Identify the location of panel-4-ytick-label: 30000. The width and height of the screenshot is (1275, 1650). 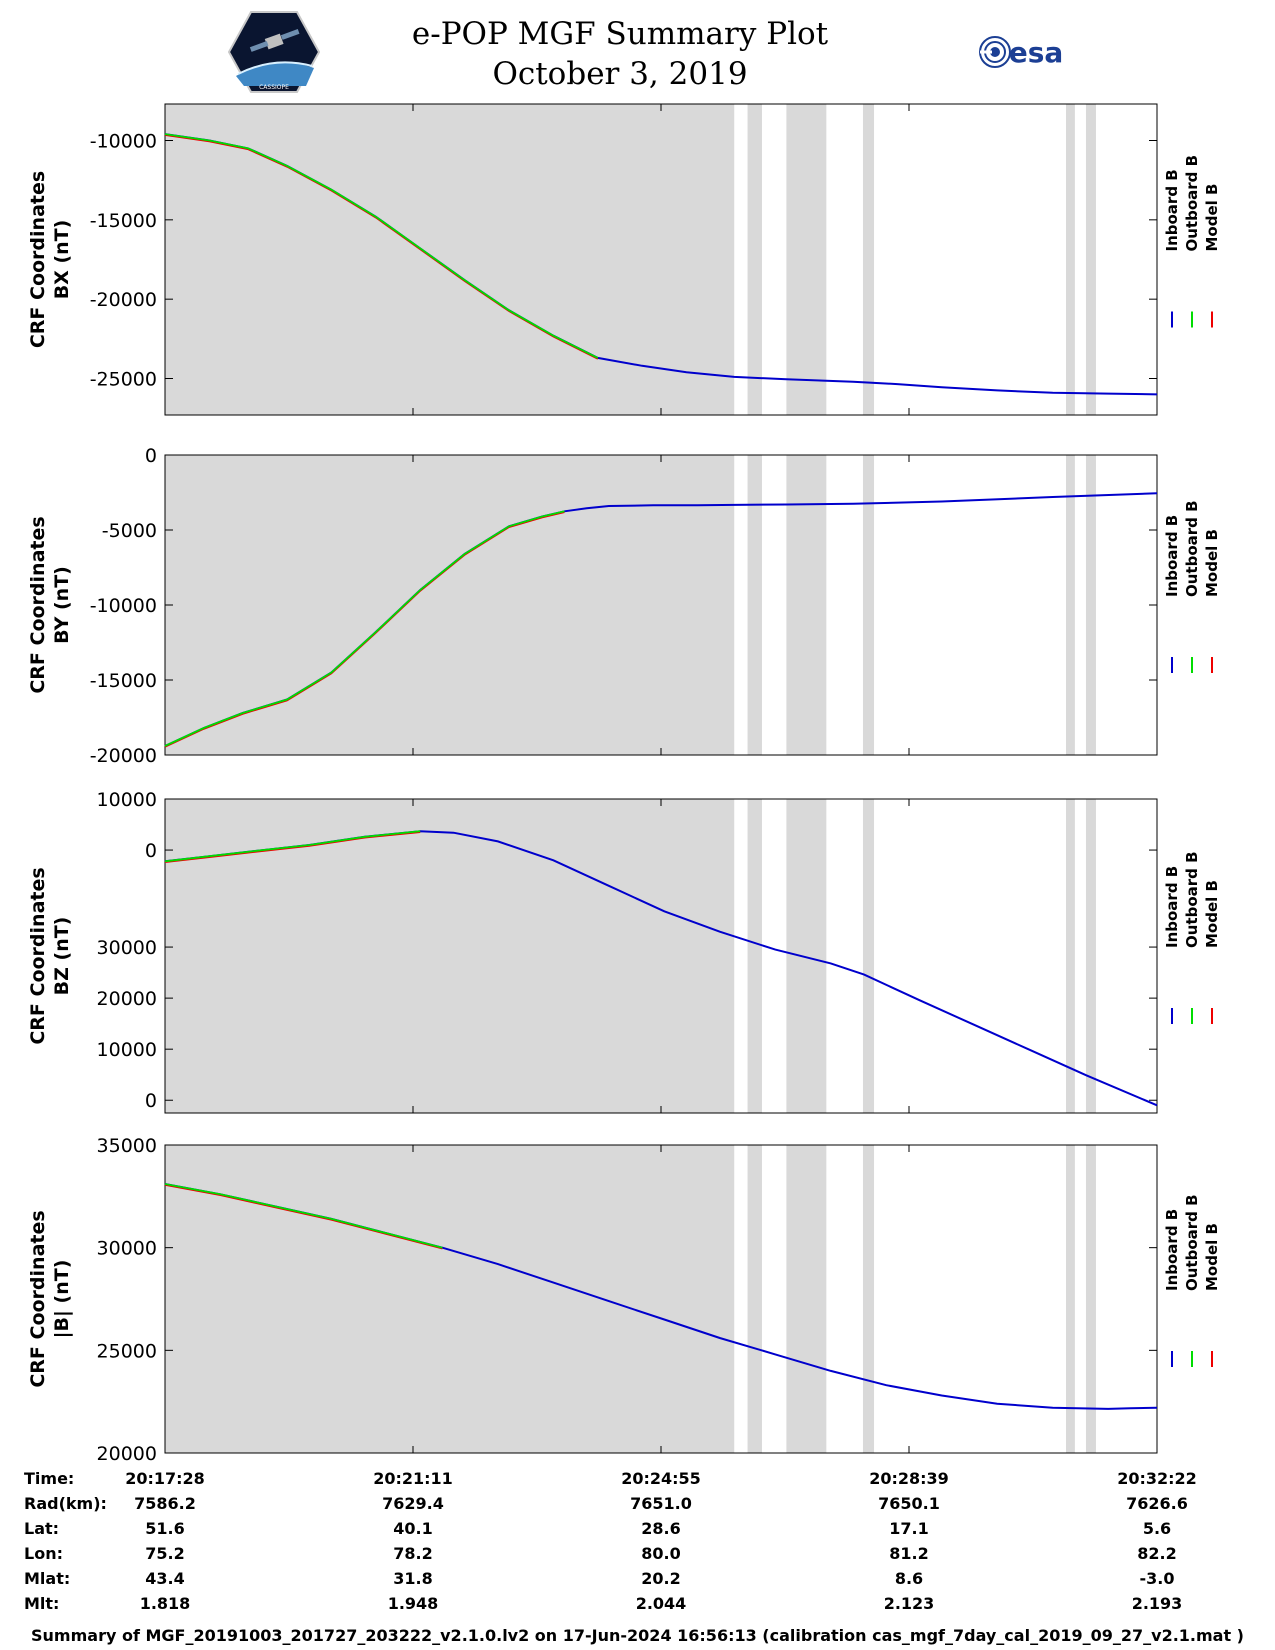
(127, 1249).